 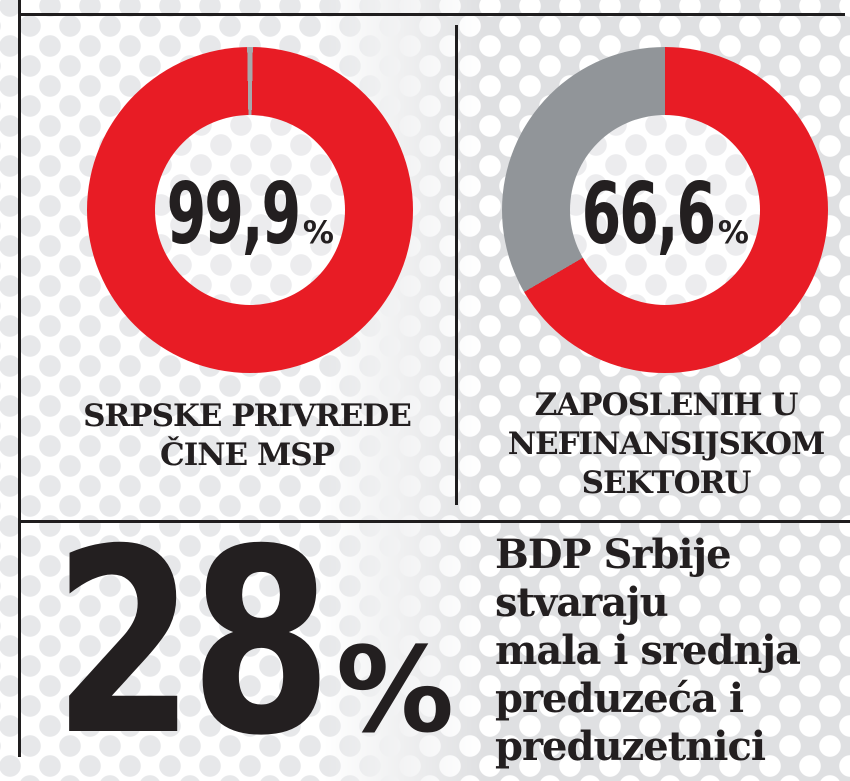 I want to click on caption-line: SRPSKE PRIVREDE, so click(x=247, y=416).